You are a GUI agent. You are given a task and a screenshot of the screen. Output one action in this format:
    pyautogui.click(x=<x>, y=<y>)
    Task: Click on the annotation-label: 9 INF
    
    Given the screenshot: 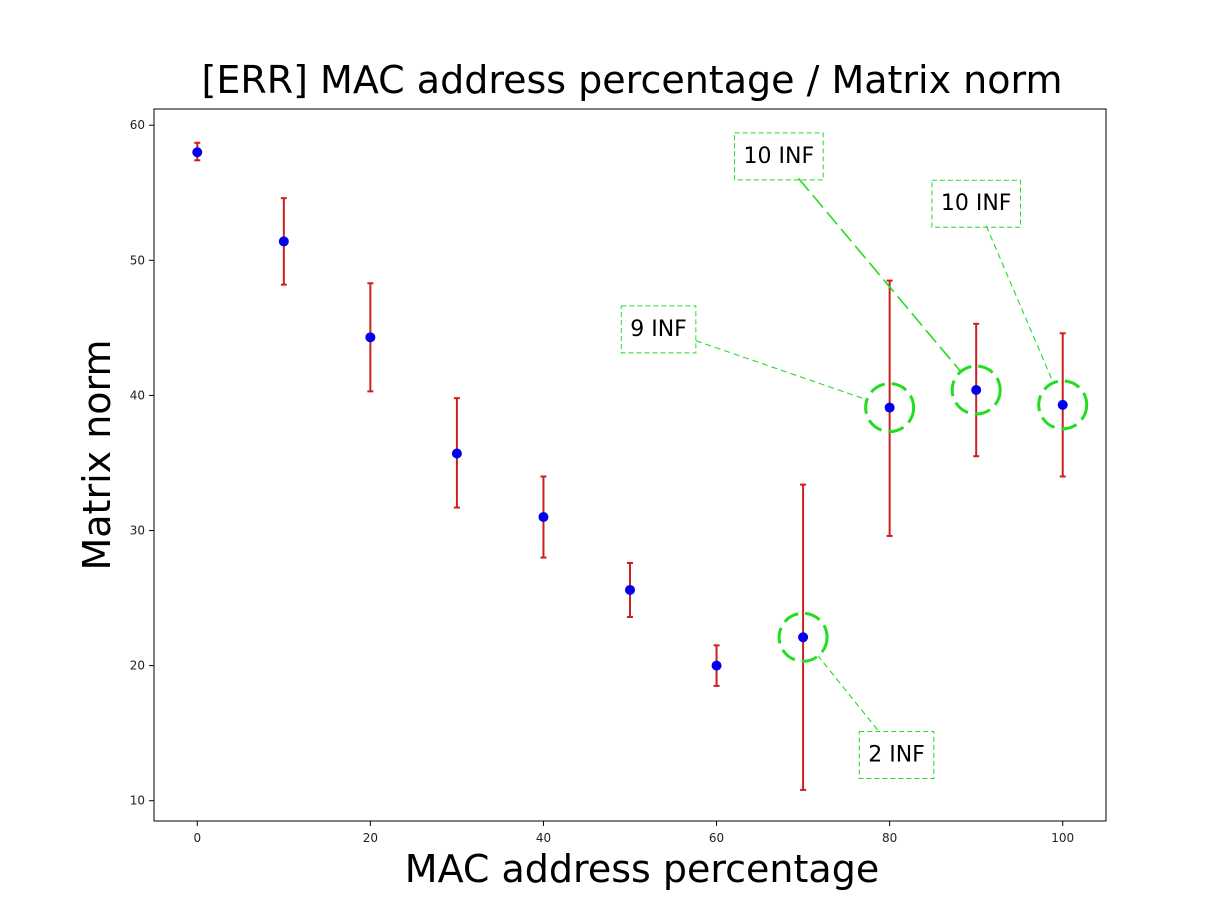 What is the action you would take?
    pyautogui.click(x=658, y=329)
    